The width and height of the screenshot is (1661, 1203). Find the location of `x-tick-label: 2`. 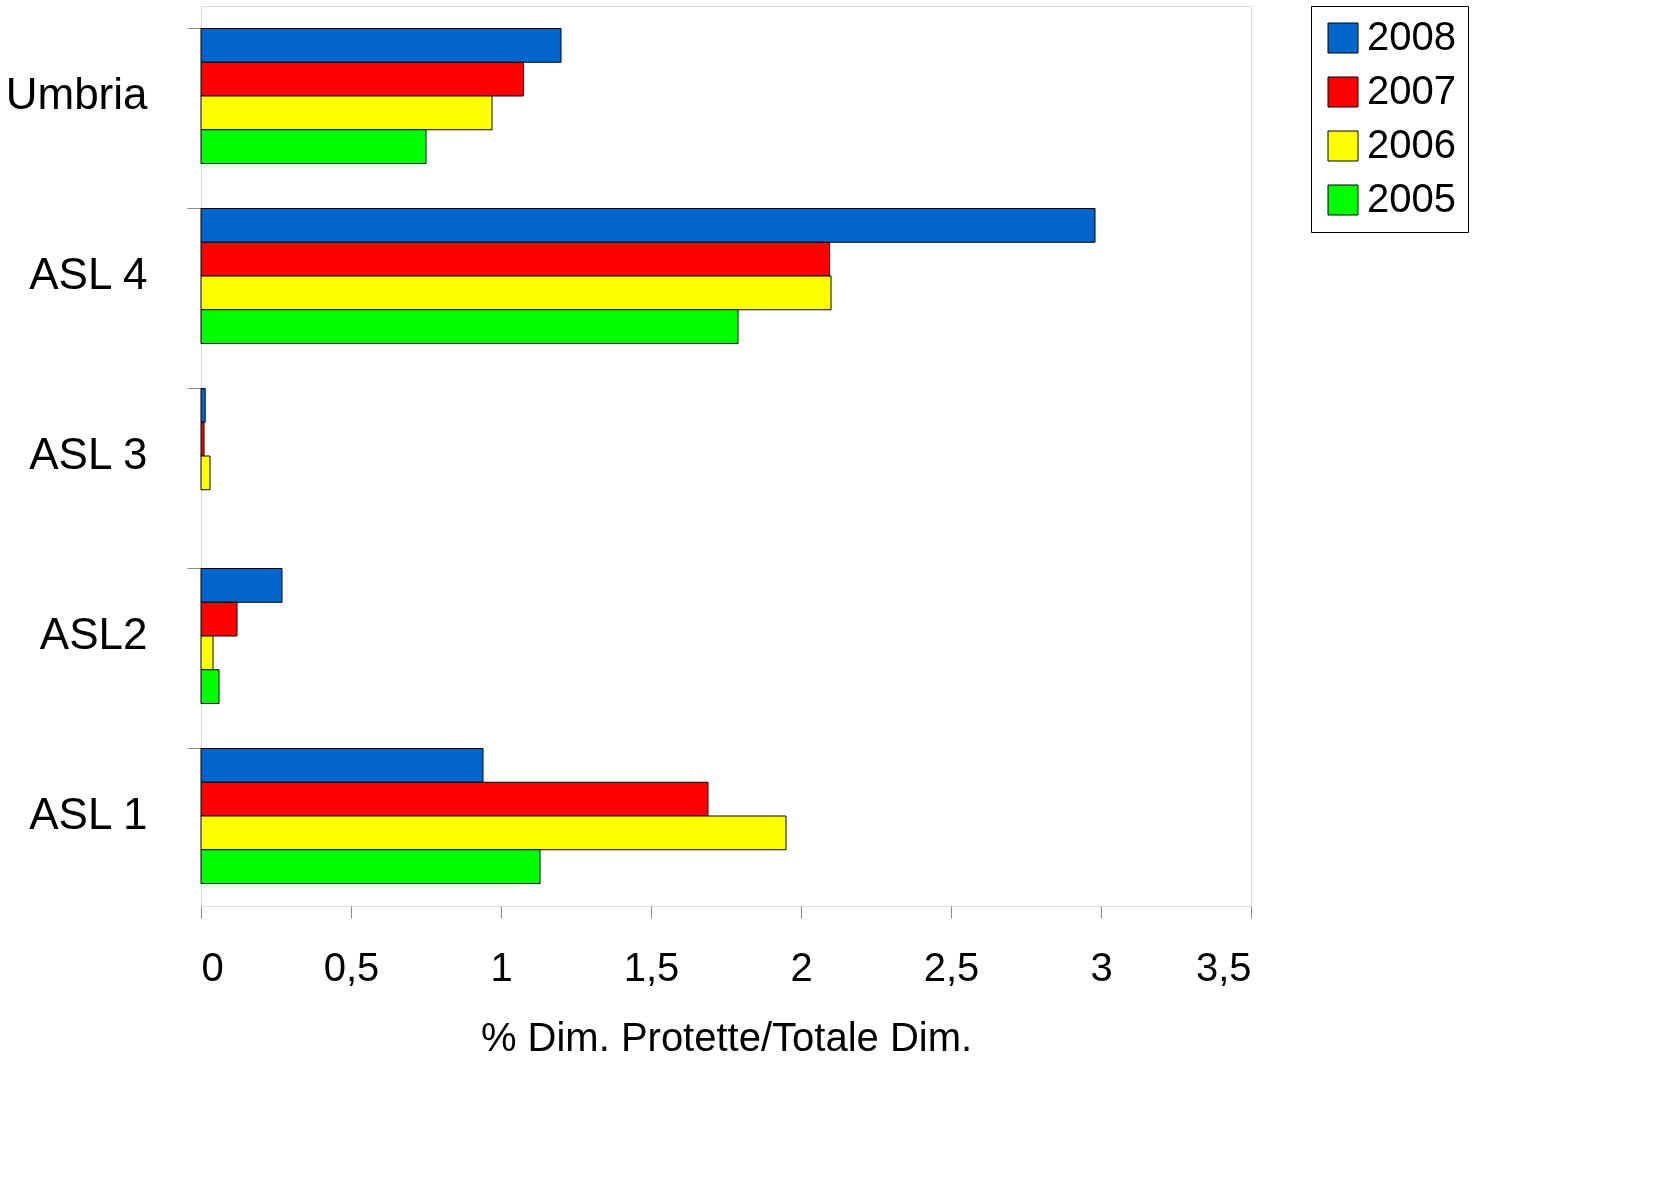

x-tick-label: 2 is located at coordinates (801, 966).